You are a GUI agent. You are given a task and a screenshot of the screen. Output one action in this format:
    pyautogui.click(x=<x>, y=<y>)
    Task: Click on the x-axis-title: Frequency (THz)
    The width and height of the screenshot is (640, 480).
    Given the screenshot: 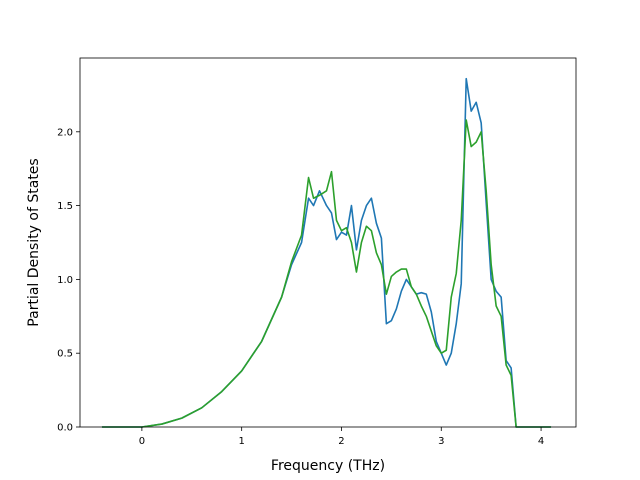 What is the action you would take?
    pyautogui.click(x=328, y=466)
    